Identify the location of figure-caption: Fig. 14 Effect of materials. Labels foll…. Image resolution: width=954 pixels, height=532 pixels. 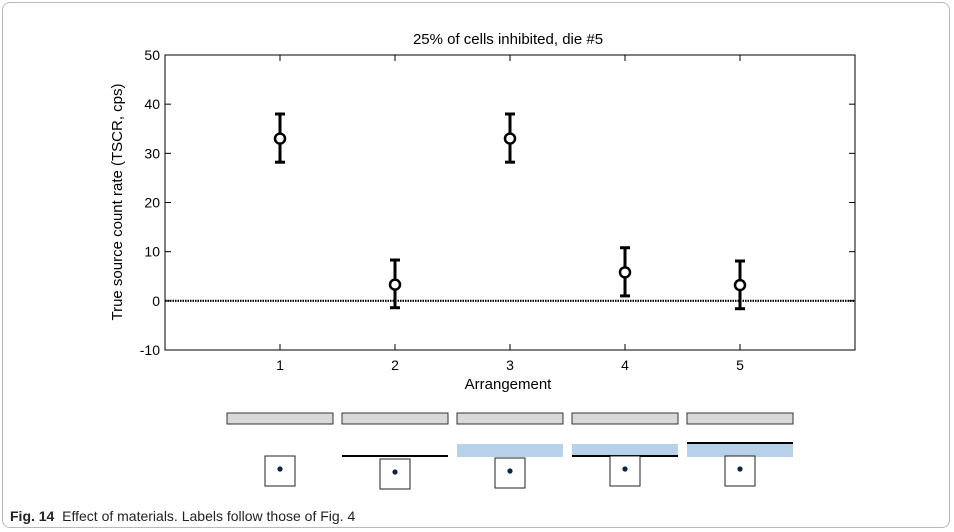
(182, 516).